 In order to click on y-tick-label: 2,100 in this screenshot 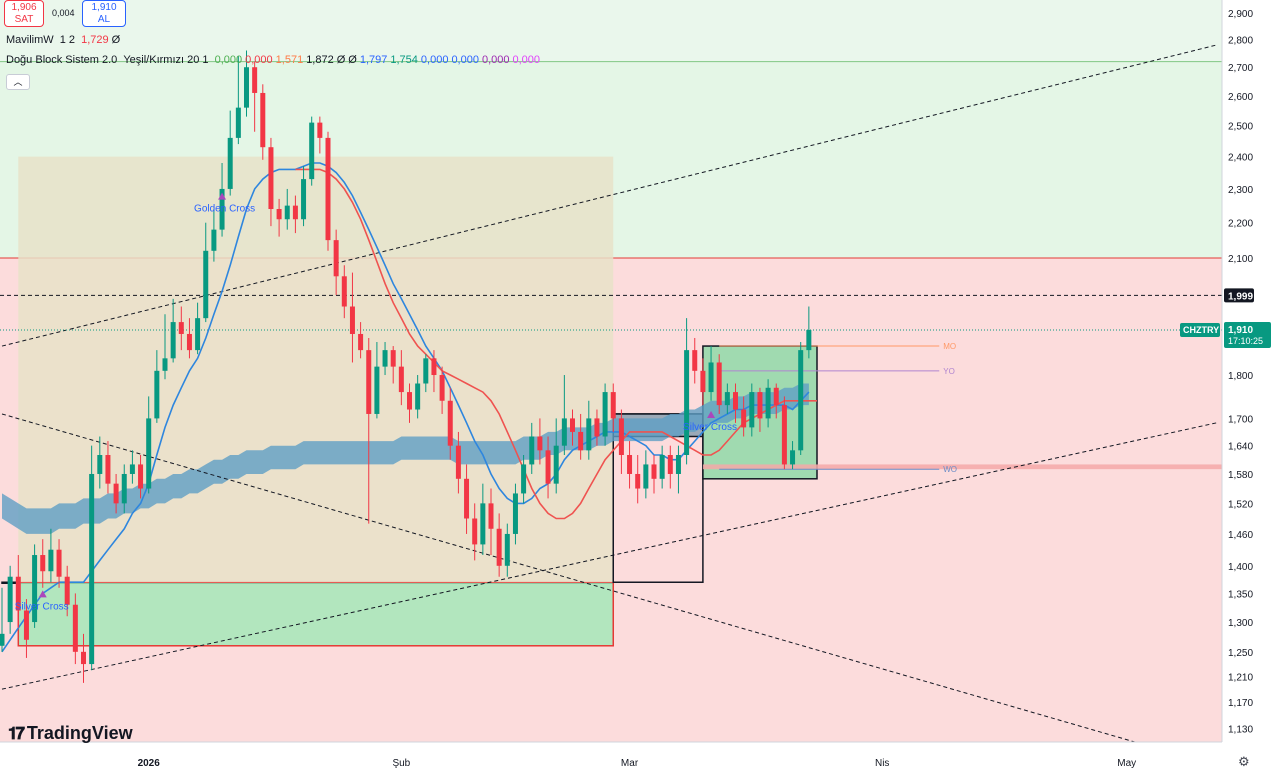, I will do `click(1240, 259)`.